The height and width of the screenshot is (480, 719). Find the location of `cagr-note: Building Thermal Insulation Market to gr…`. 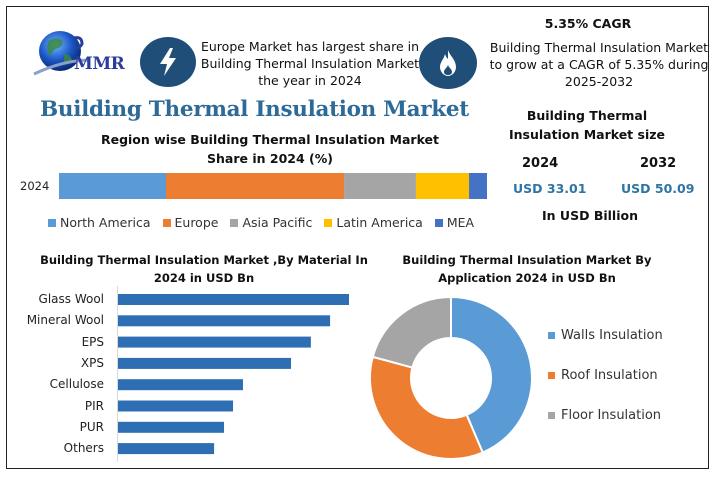

cagr-note: Building Thermal Insulation Market to gr… is located at coordinates (599, 64).